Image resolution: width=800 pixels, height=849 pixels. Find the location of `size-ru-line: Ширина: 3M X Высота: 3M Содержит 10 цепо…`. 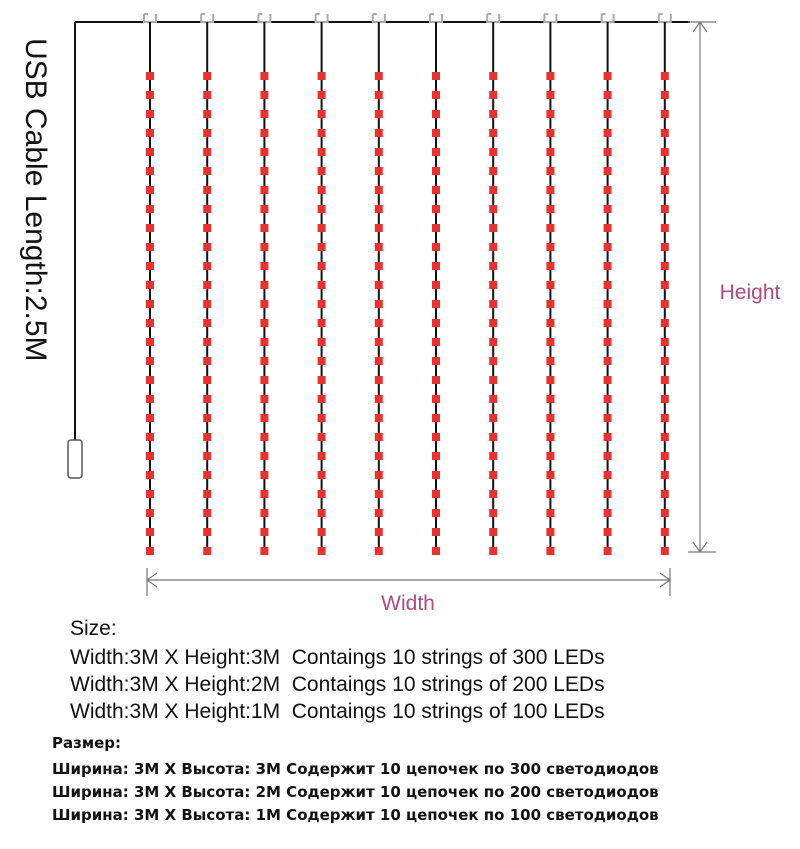

size-ru-line: Ширина: 3M X Высота: 3M Содержит 10 цепо… is located at coordinates (355, 769).